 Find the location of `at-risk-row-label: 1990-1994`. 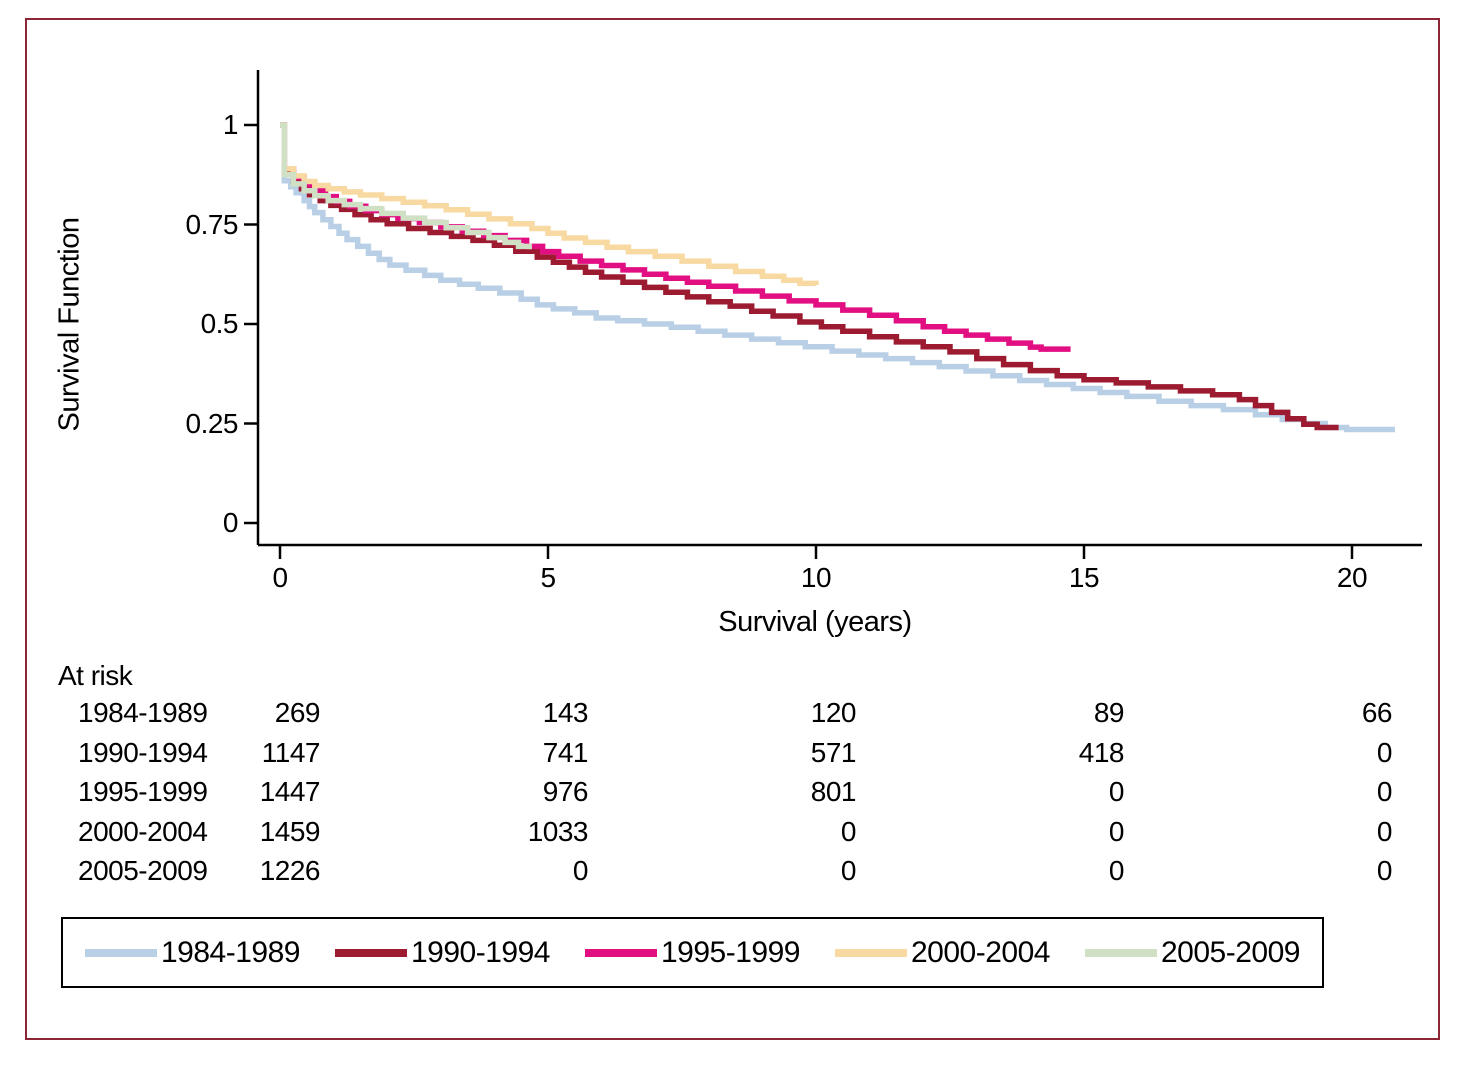

at-risk-row-label: 1990-1994 is located at coordinates (143, 752).